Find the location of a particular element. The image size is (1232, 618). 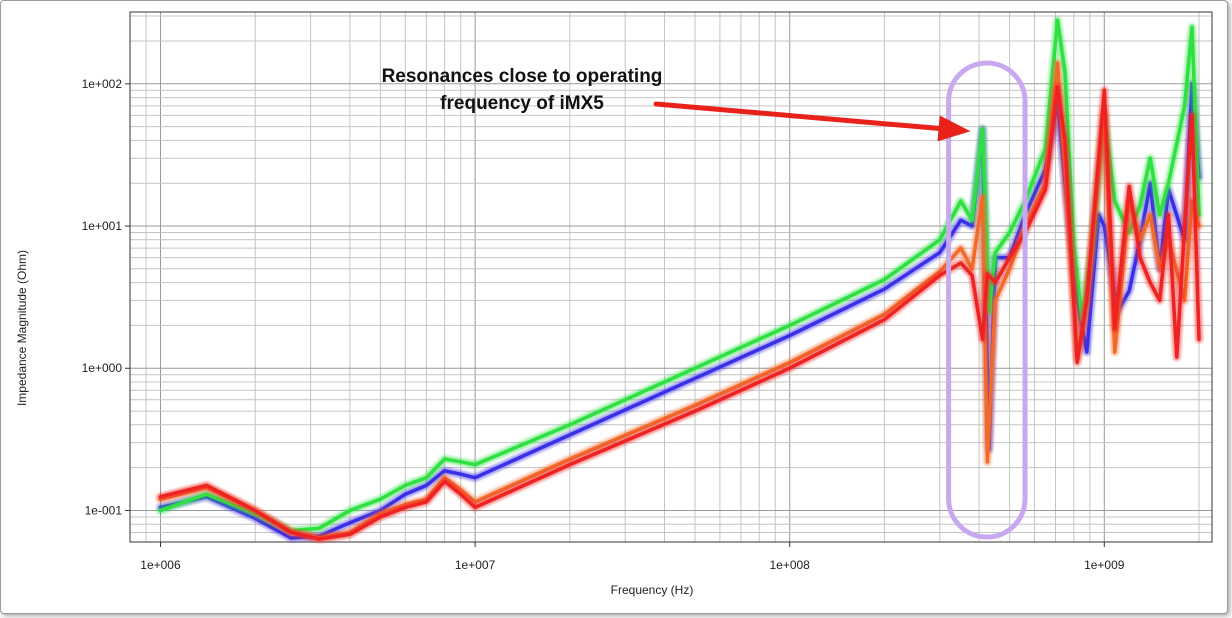

x-tick-label: 1e+008 is located at coordinates (789, 565).